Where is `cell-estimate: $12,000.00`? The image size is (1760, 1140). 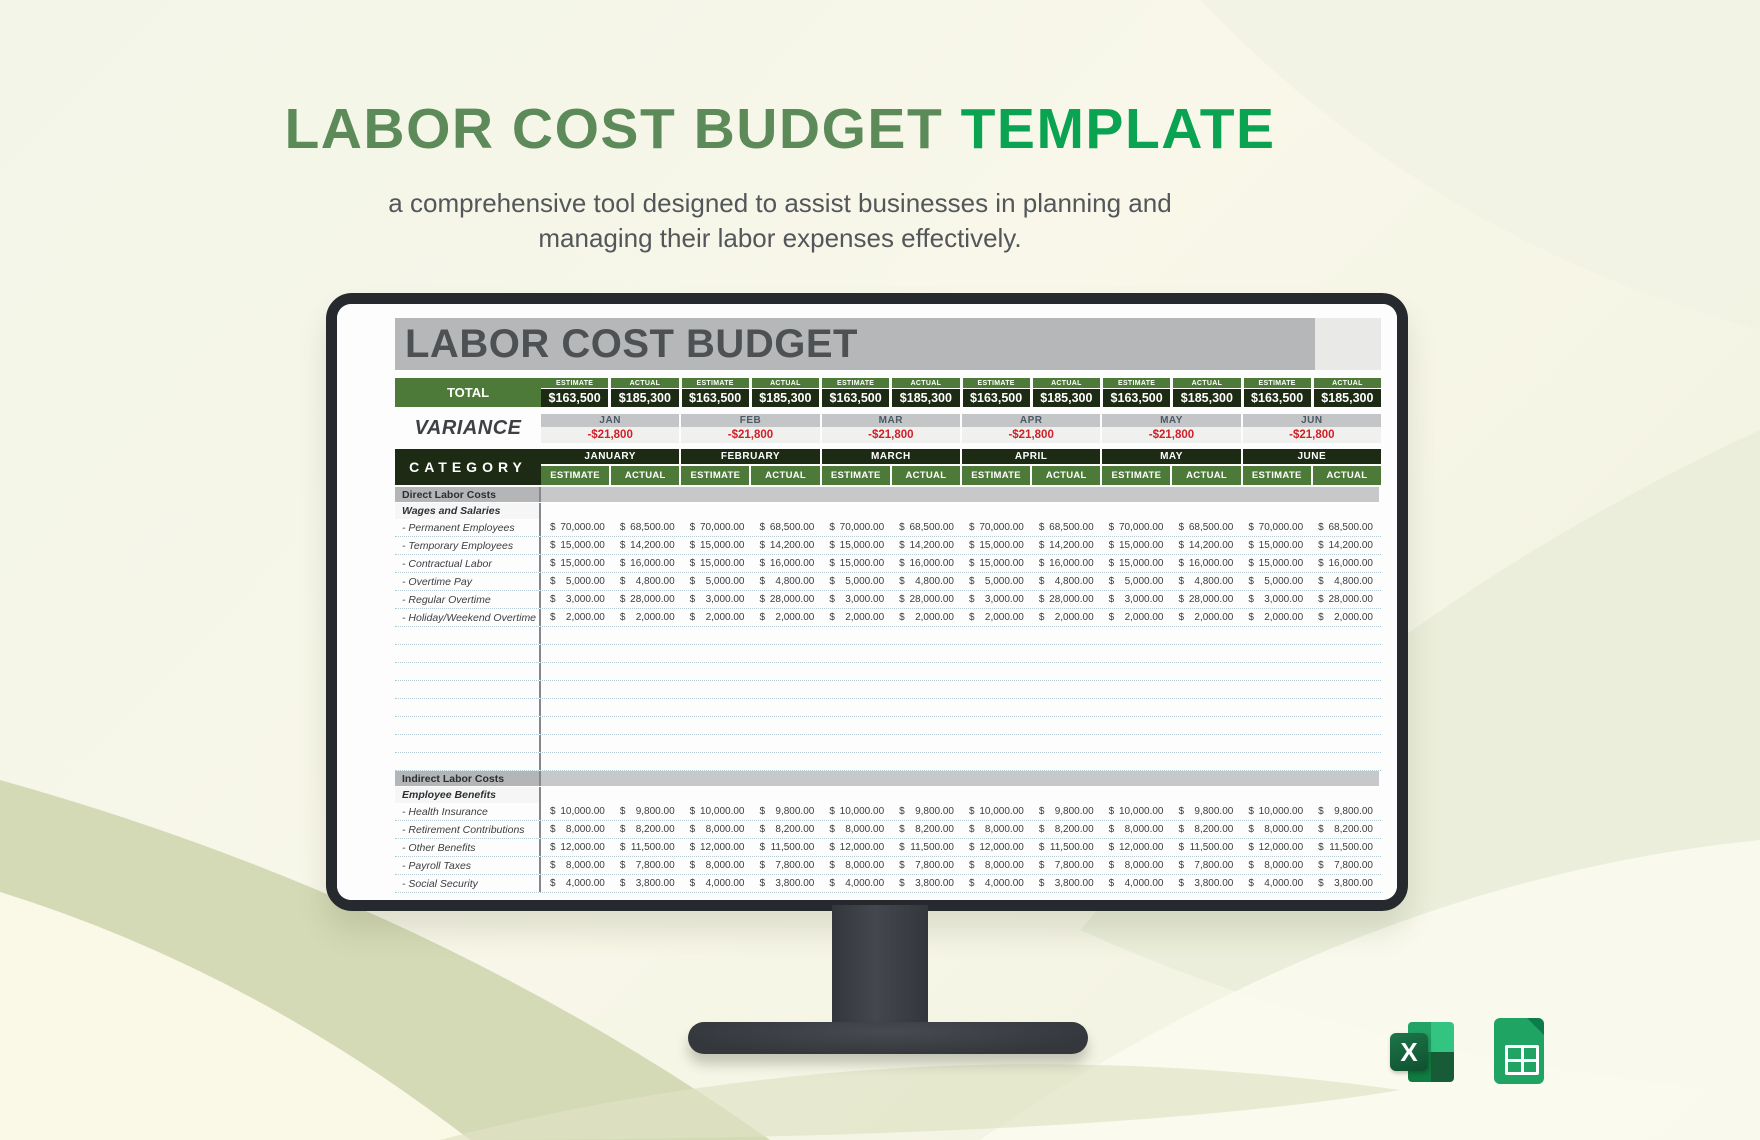
cell-estimate: $12,000.00 is located at coordinates (576, 847).